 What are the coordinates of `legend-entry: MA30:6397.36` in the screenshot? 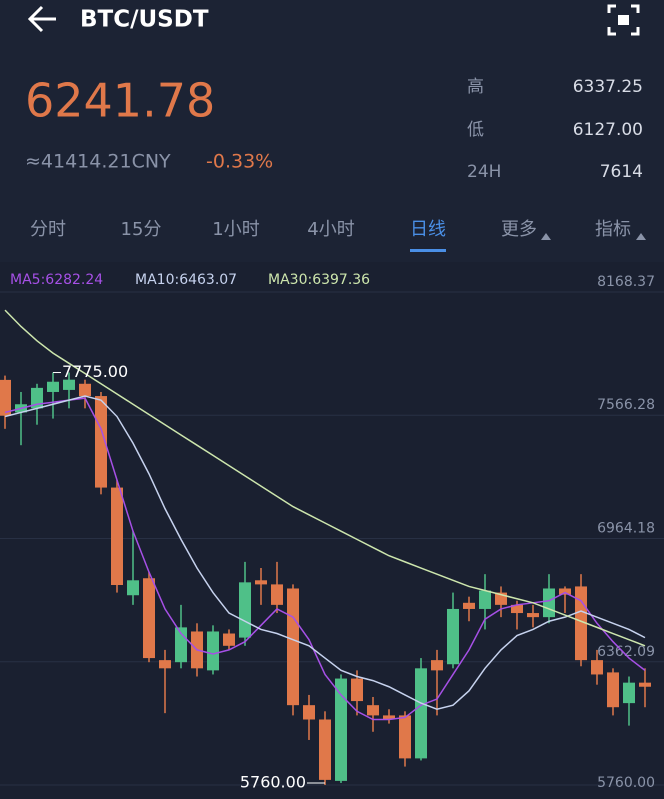 It's located at (319, 280).